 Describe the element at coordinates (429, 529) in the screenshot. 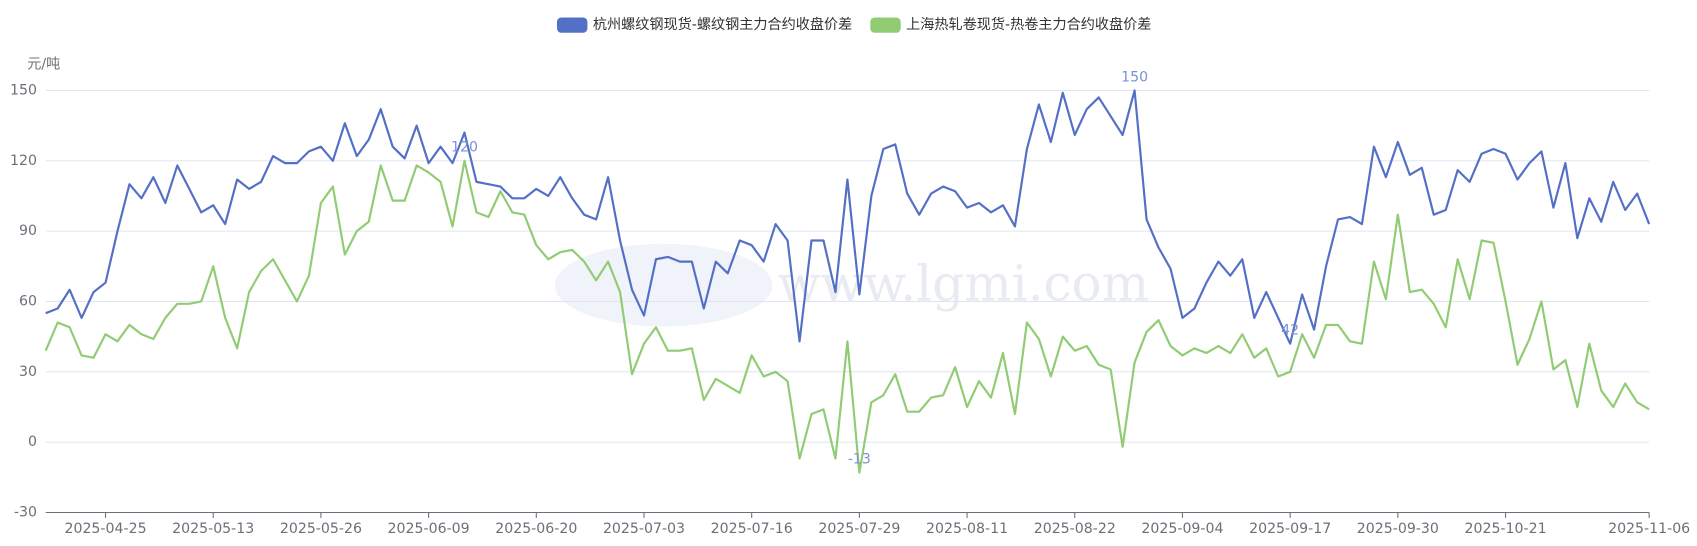

I see `x-tick-label: 2025-06-09` at that location.